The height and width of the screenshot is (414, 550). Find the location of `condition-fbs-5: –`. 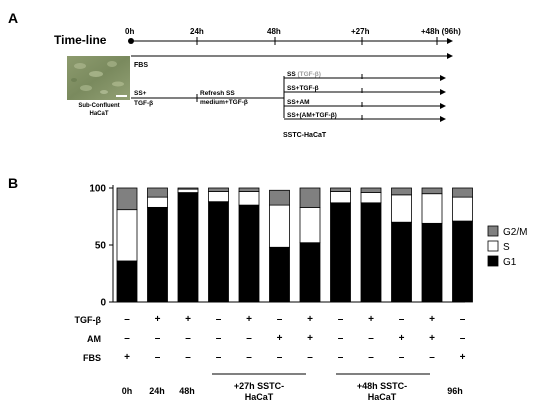

condition-fbs-5: – is located at coordinates (280, 357).